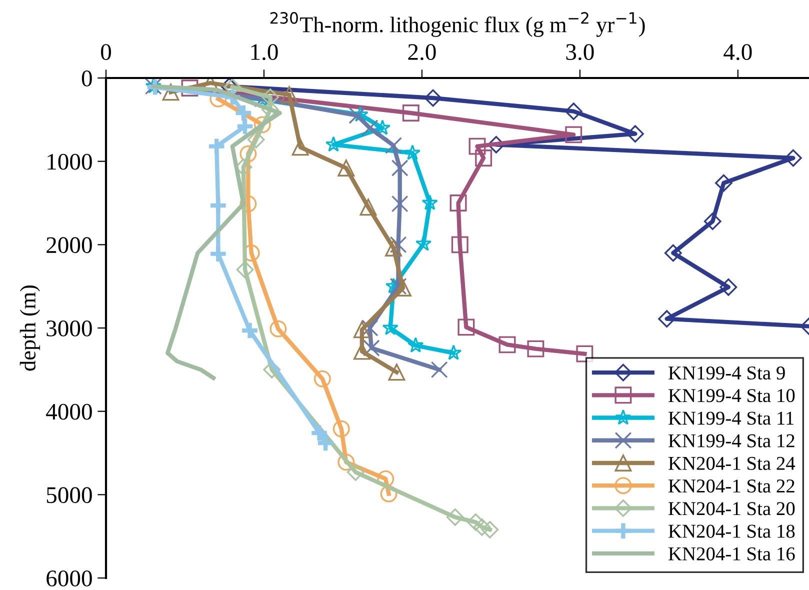 Image resolution: width=809 pixels, height=590 pixels. Describe the element at coordinates (69, 578) in the screenshot. I see `y-tick-label: 6000` at that location.